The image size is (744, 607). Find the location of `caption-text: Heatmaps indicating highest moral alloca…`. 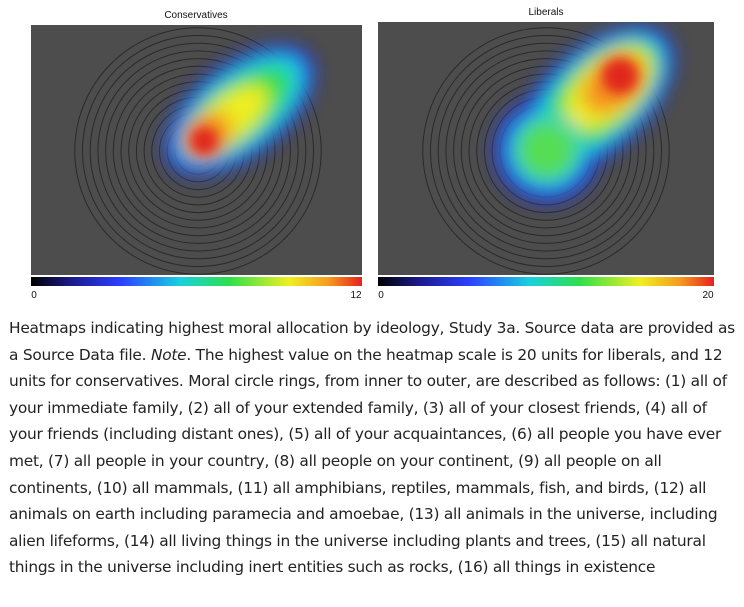

caption-text: Heatmaps indicating highest moral alloca… is located at coordinates (372, 341).